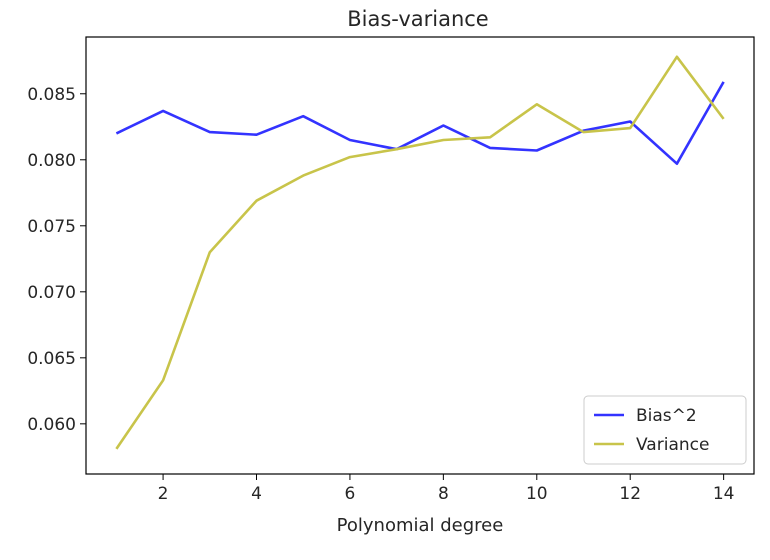 The height and width of the screenshot is (560, 770). What do you see at coordinates (56, 260) in the screenshot?
I see `y-axis: 0.060 0.065 0.070 0.075 0.080 0.085` at bounding box center [56, 260].